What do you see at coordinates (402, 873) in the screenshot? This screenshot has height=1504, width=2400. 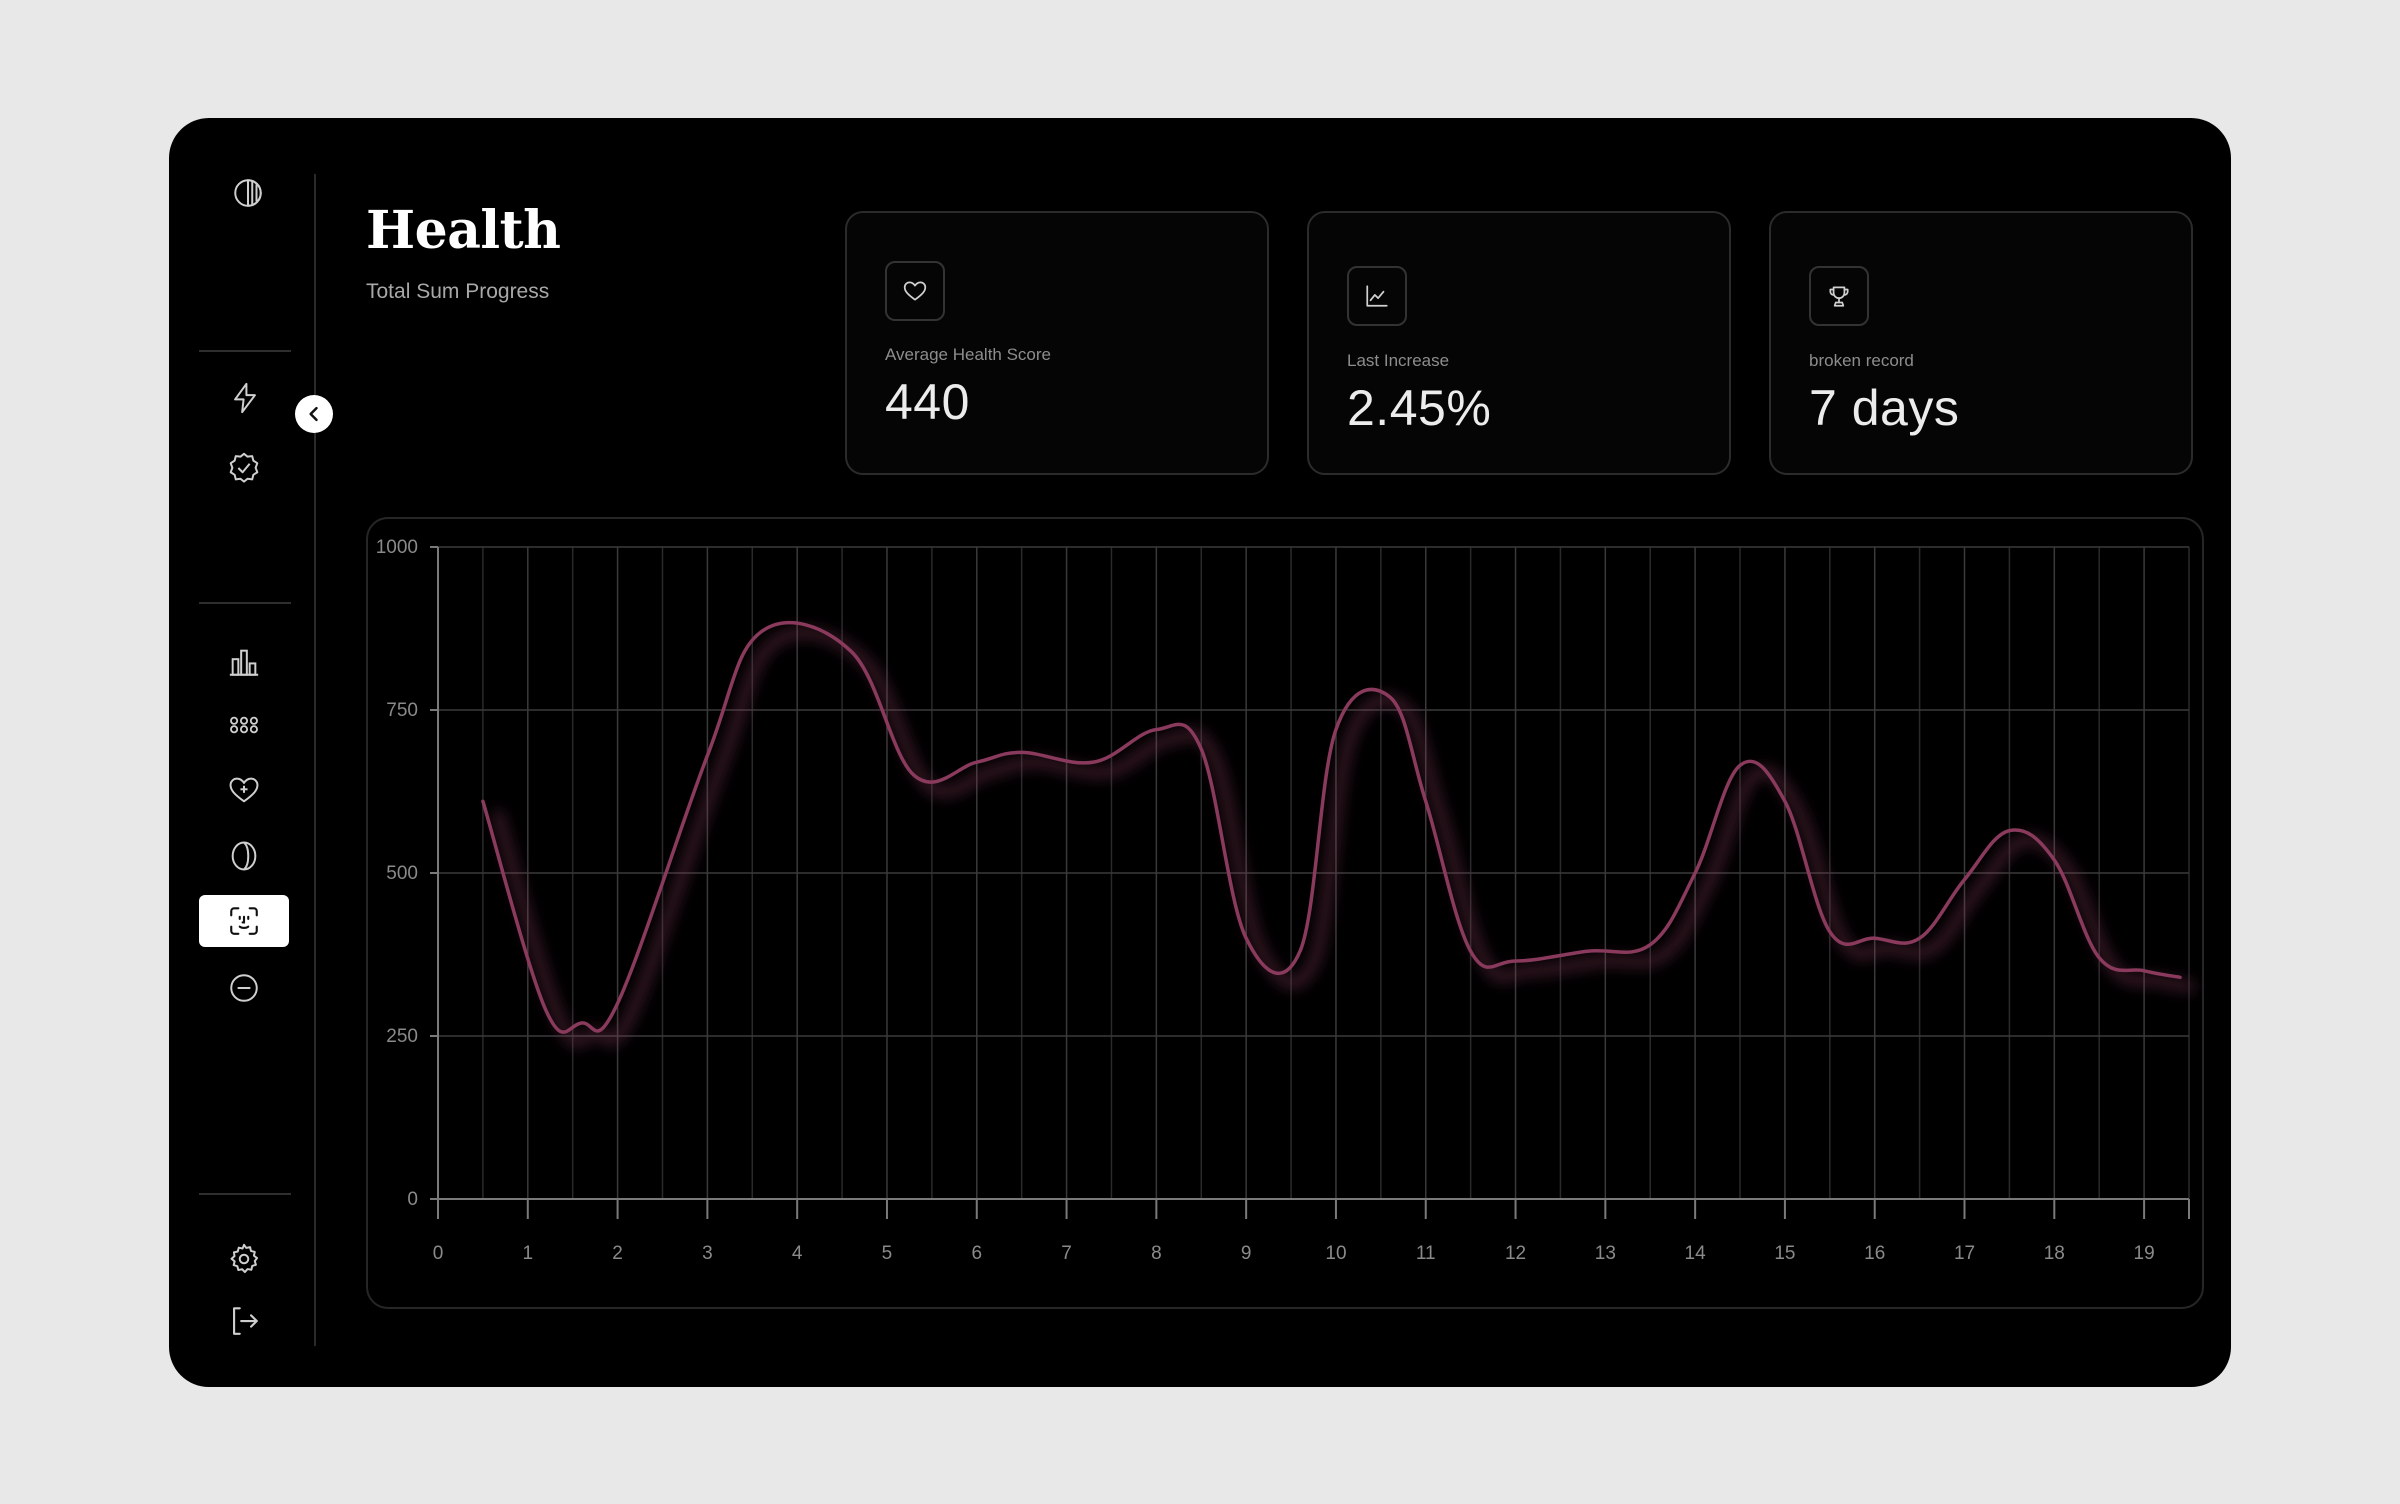 I see `y-tick-label: 500` at bounding box center [402, 873].